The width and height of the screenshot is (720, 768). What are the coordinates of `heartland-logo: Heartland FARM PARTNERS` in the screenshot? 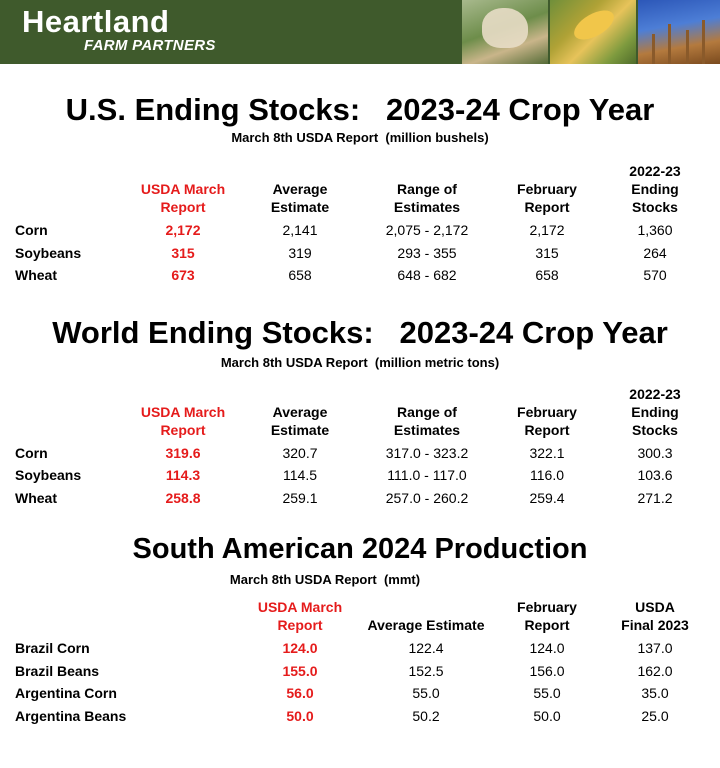 It's located at (119, 30).